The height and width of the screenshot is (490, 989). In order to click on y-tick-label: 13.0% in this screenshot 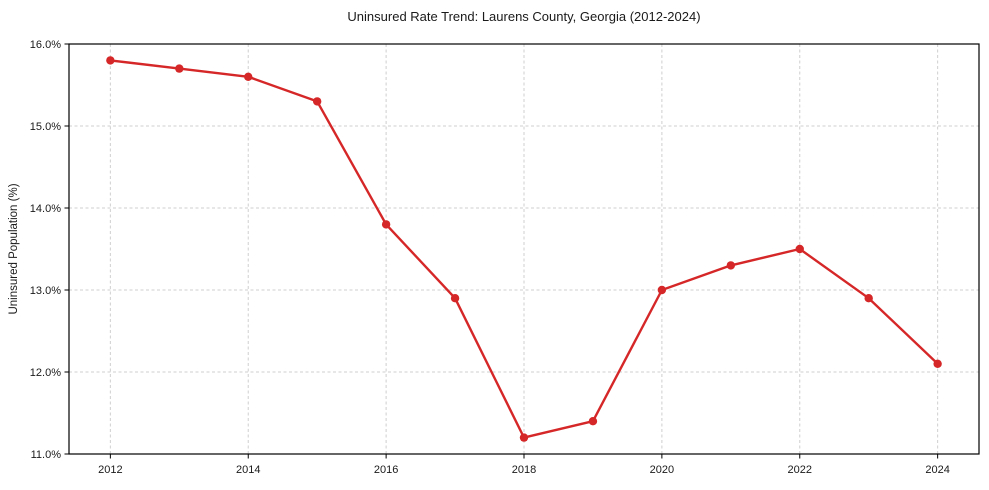, I will do `click(45, 291)`.